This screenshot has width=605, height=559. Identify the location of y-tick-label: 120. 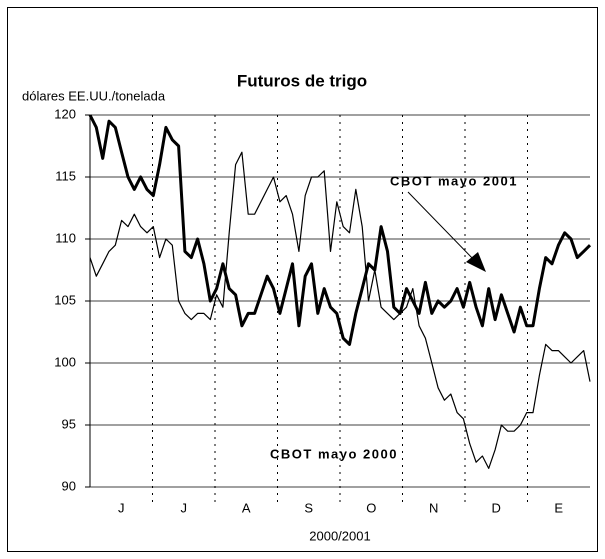
(65, 113).